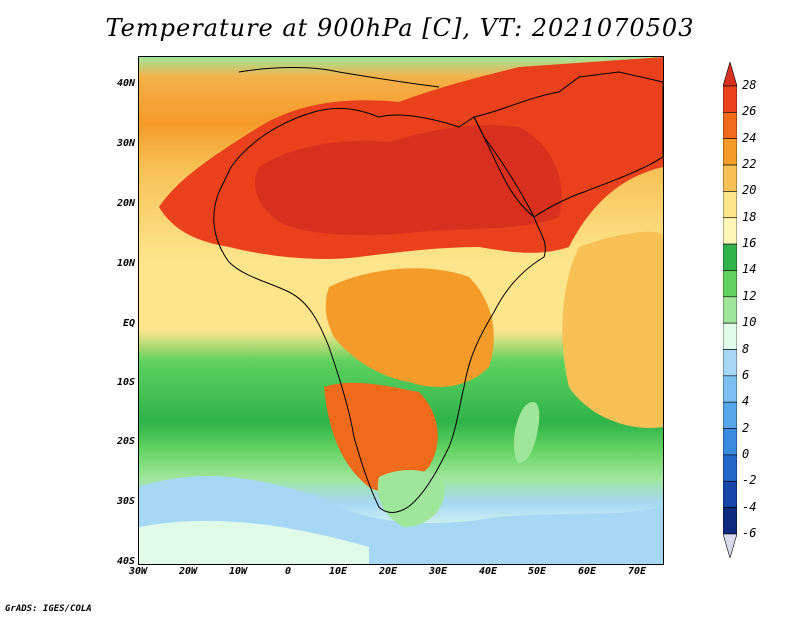 The width and height of the screenshot is (800, 618). What do you see at coordinates (48, 609) in the screenshot?
I see `credit-text: GrADS: IGES/COLA` at bounding box center [48, 609].